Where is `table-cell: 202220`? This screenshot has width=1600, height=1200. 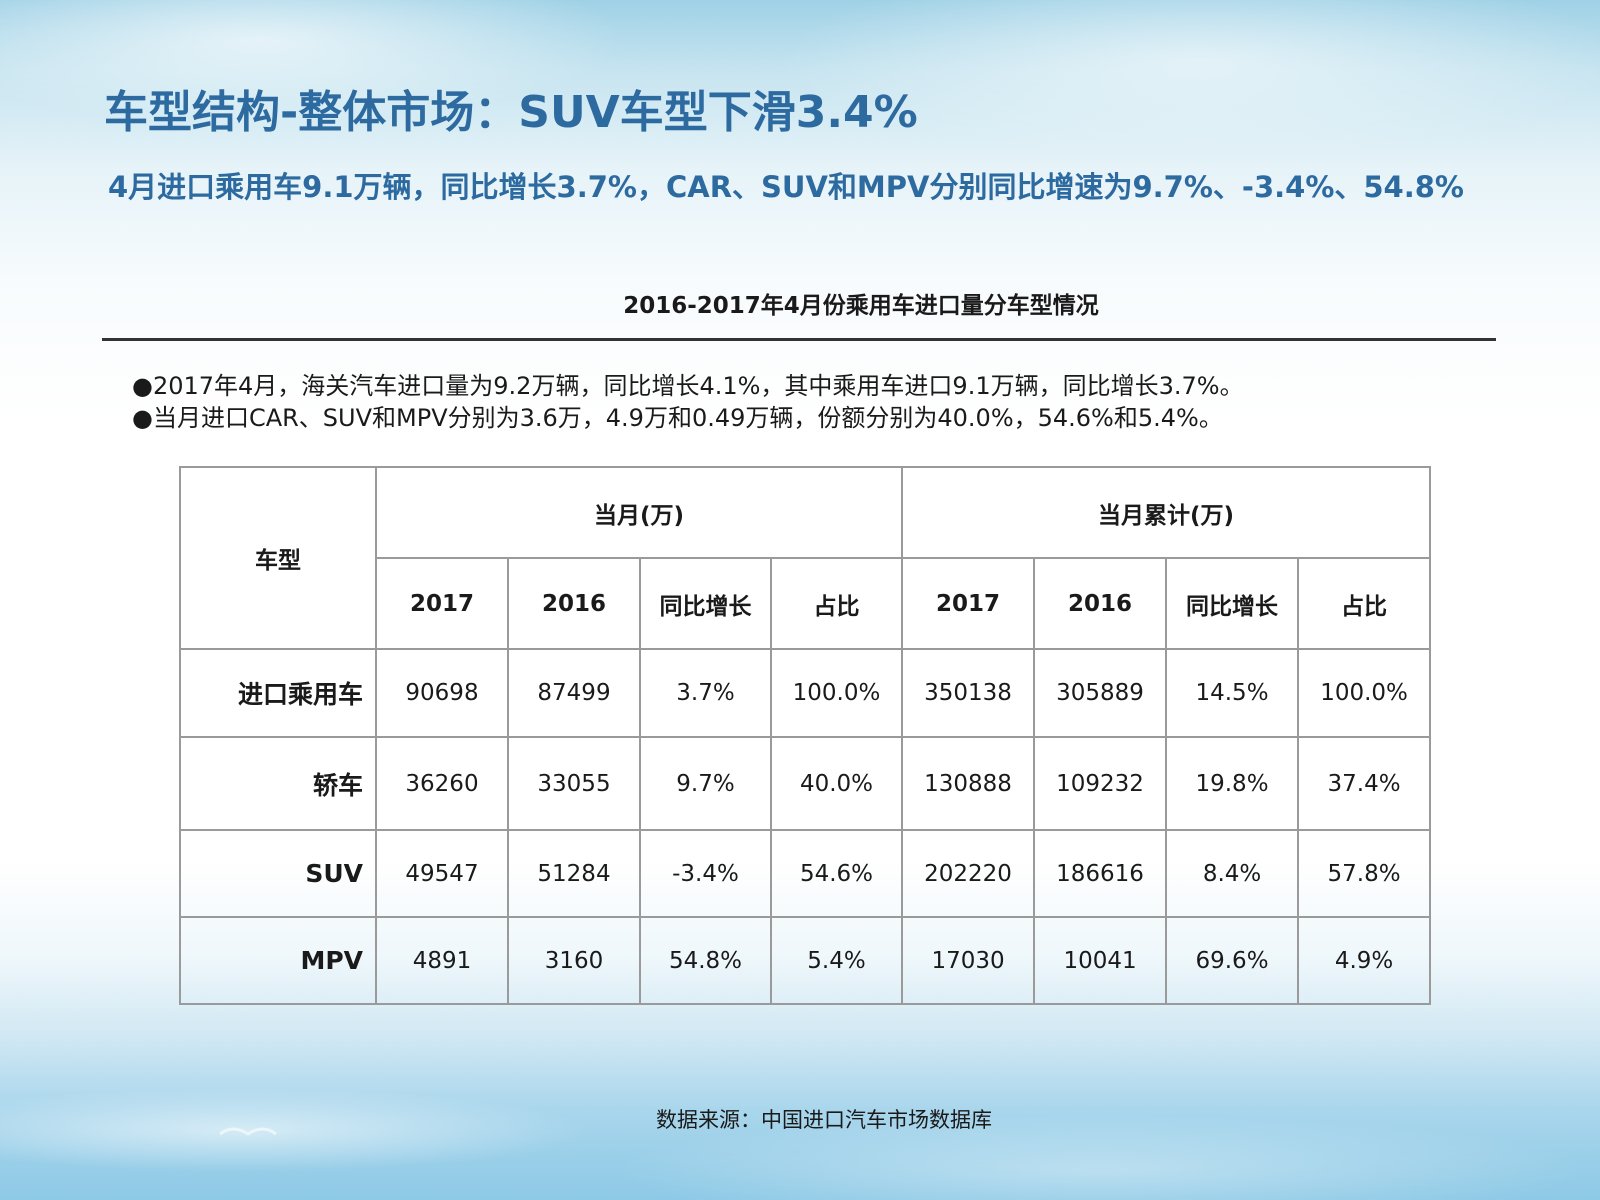 table-cell: 202220 is located at coordinates (968, 873).